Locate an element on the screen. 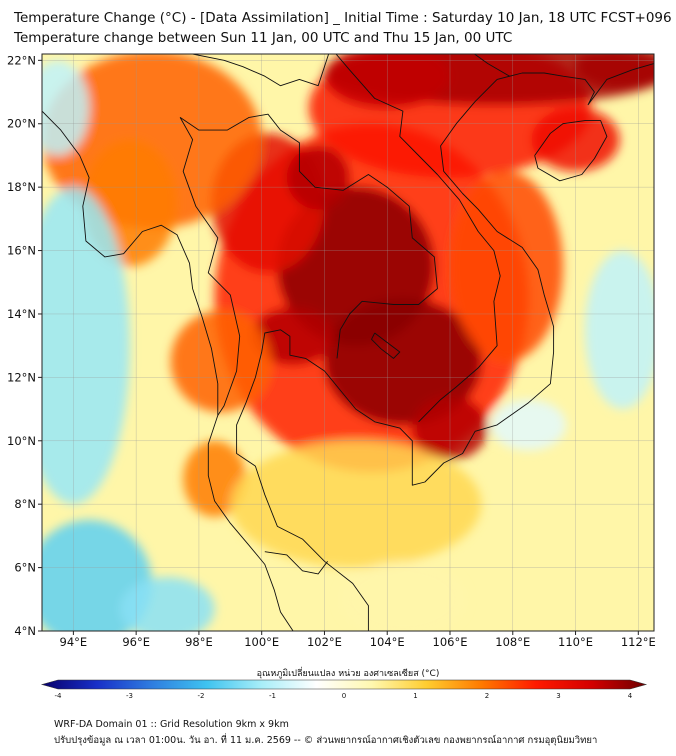 The image size is (676, 756). lon-tick-label: 104°E is located at coordinates (387, 642).